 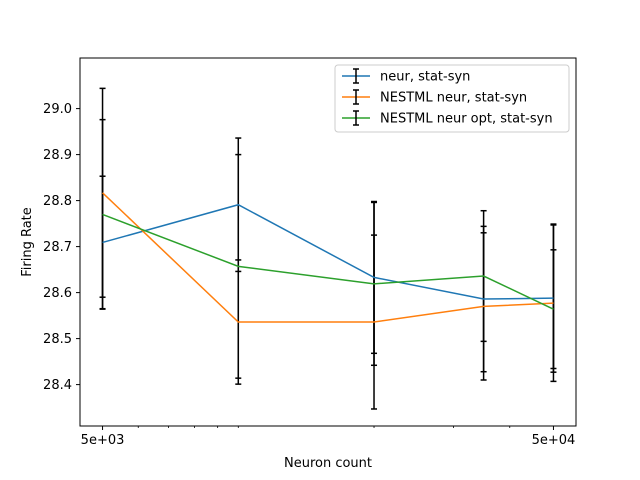 I want to click on x-axis: 5e+03 5e+04, so click(x=328, y=437).